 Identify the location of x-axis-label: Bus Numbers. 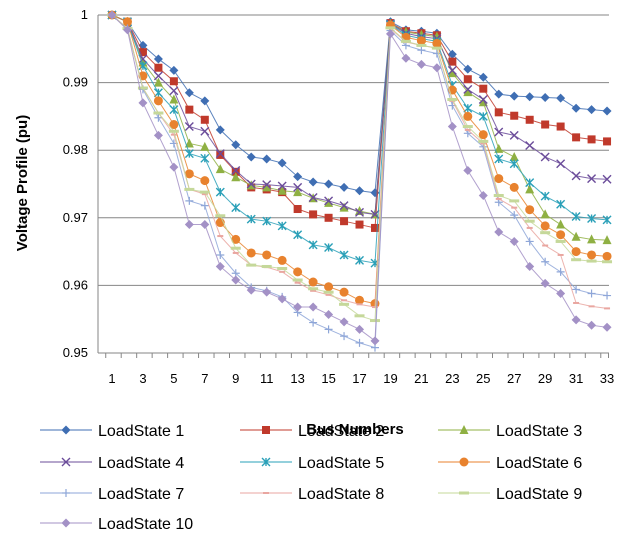
(355, 429).